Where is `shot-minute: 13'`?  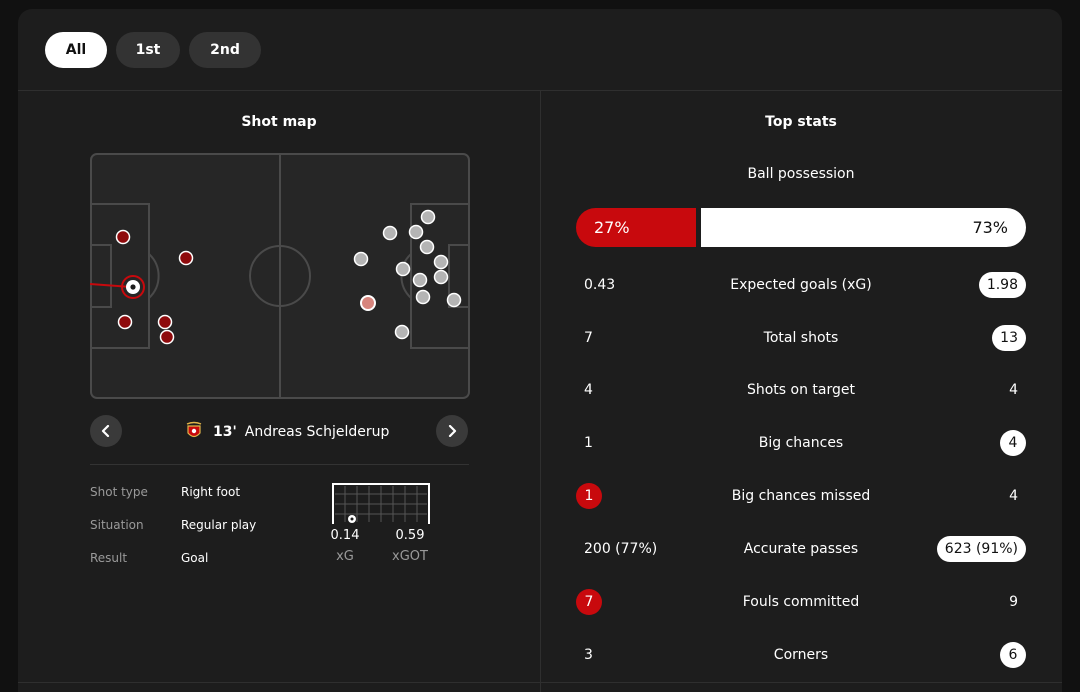 shot-minute: 13' is located at coordinates (225, 432).